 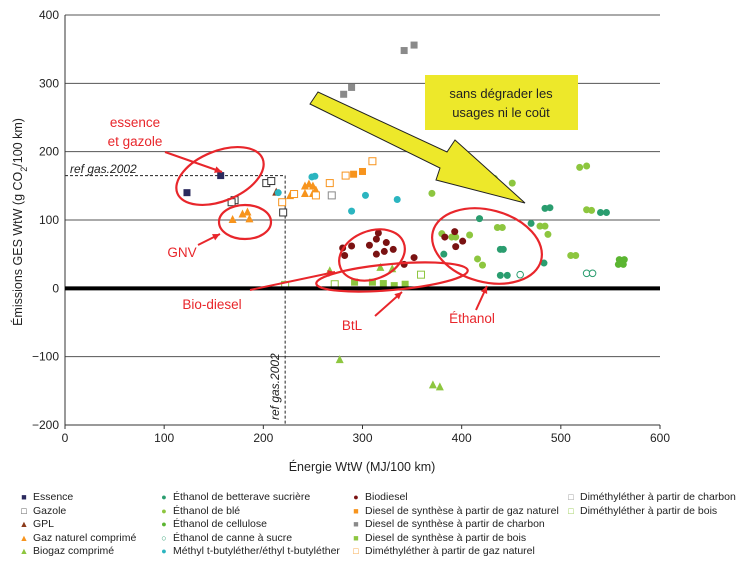 I want to click on x-tick-label: 0, so click(x=65, y=438).